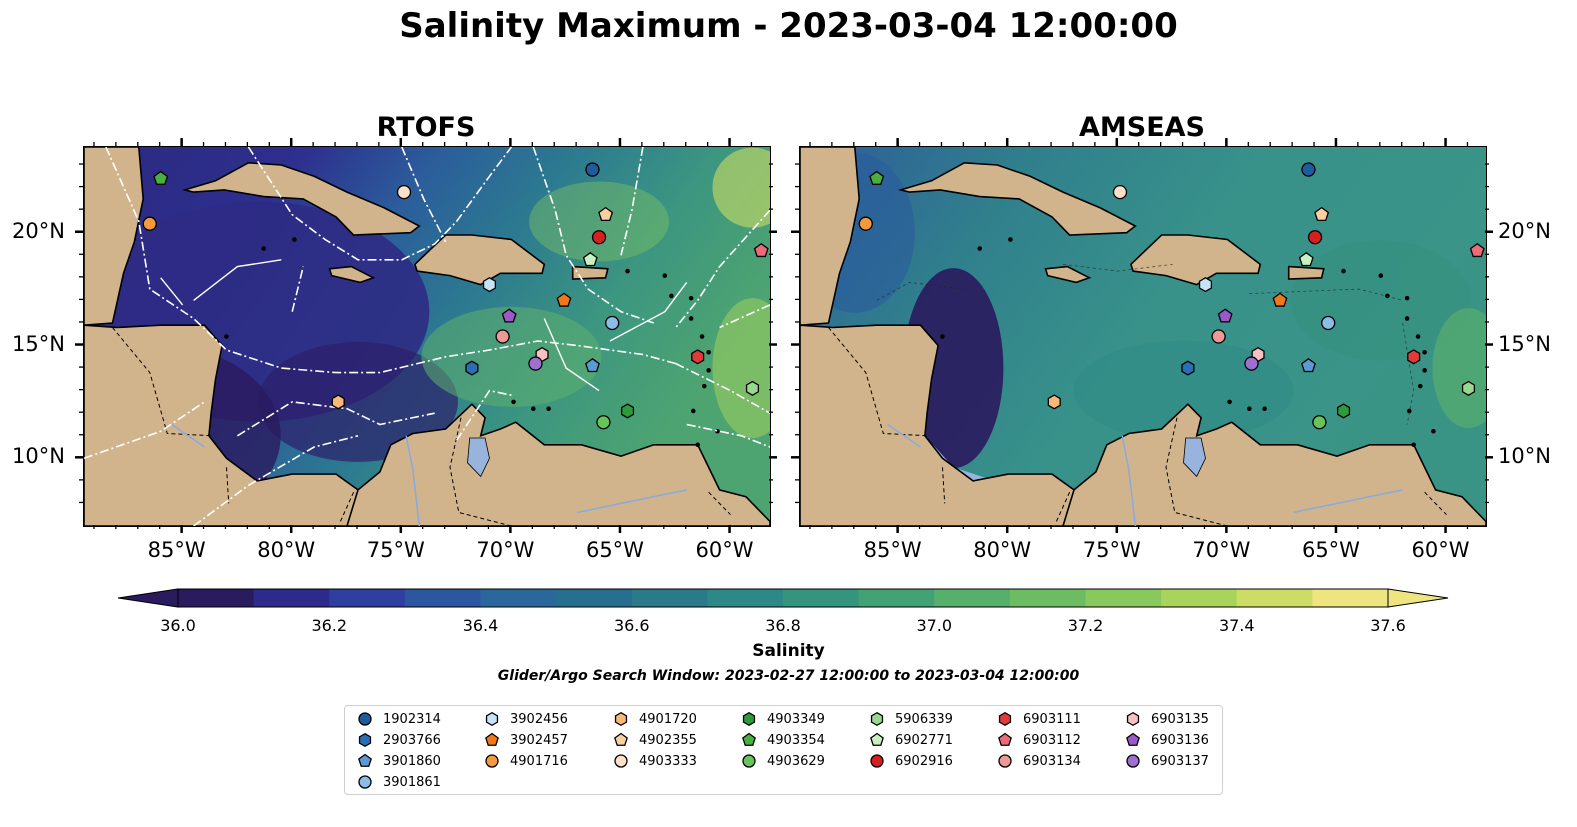  What do you see at coordinates (479, 260) in the screenshot?
I see `land-hispaniola` at bounding box center [479, 260].